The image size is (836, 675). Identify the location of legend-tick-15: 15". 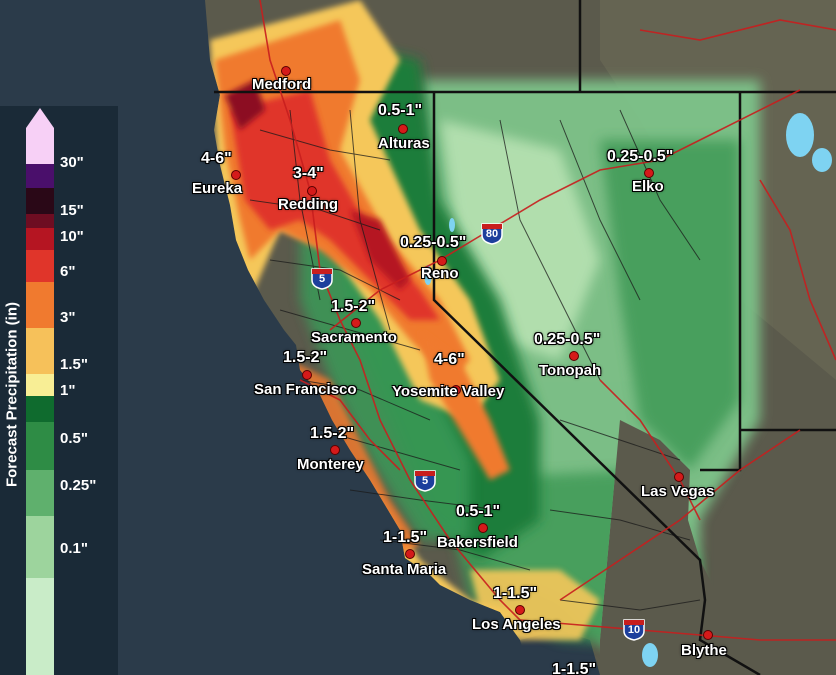
(72, 210).